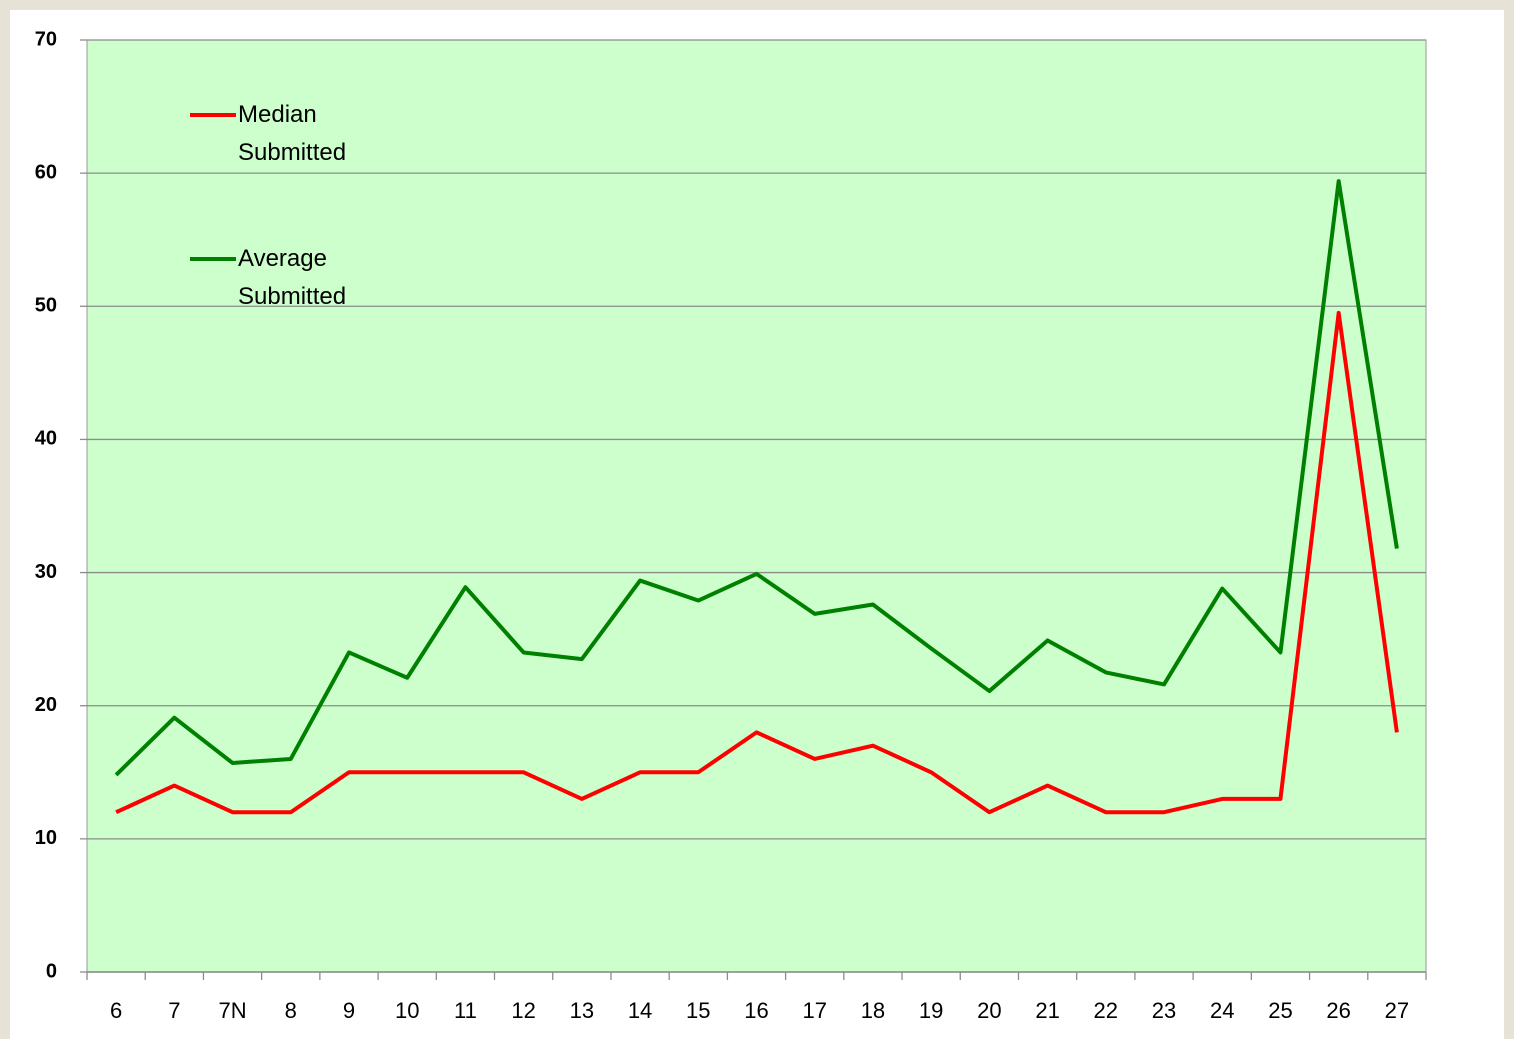 Image resolution: width=1514 pixels, height=1039 pixels. What do you see at coordinates (640, 1010) in the screenshot?
I see `x-tick-label: 14` at bounding box center [640, 1010].